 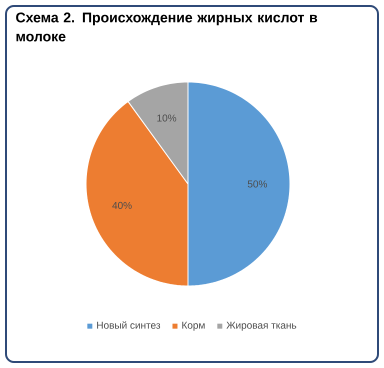 What do you see at coordinates (258, 184) in the screenshot?
I see `data-label: 50%` at bounding box center [258, 184].